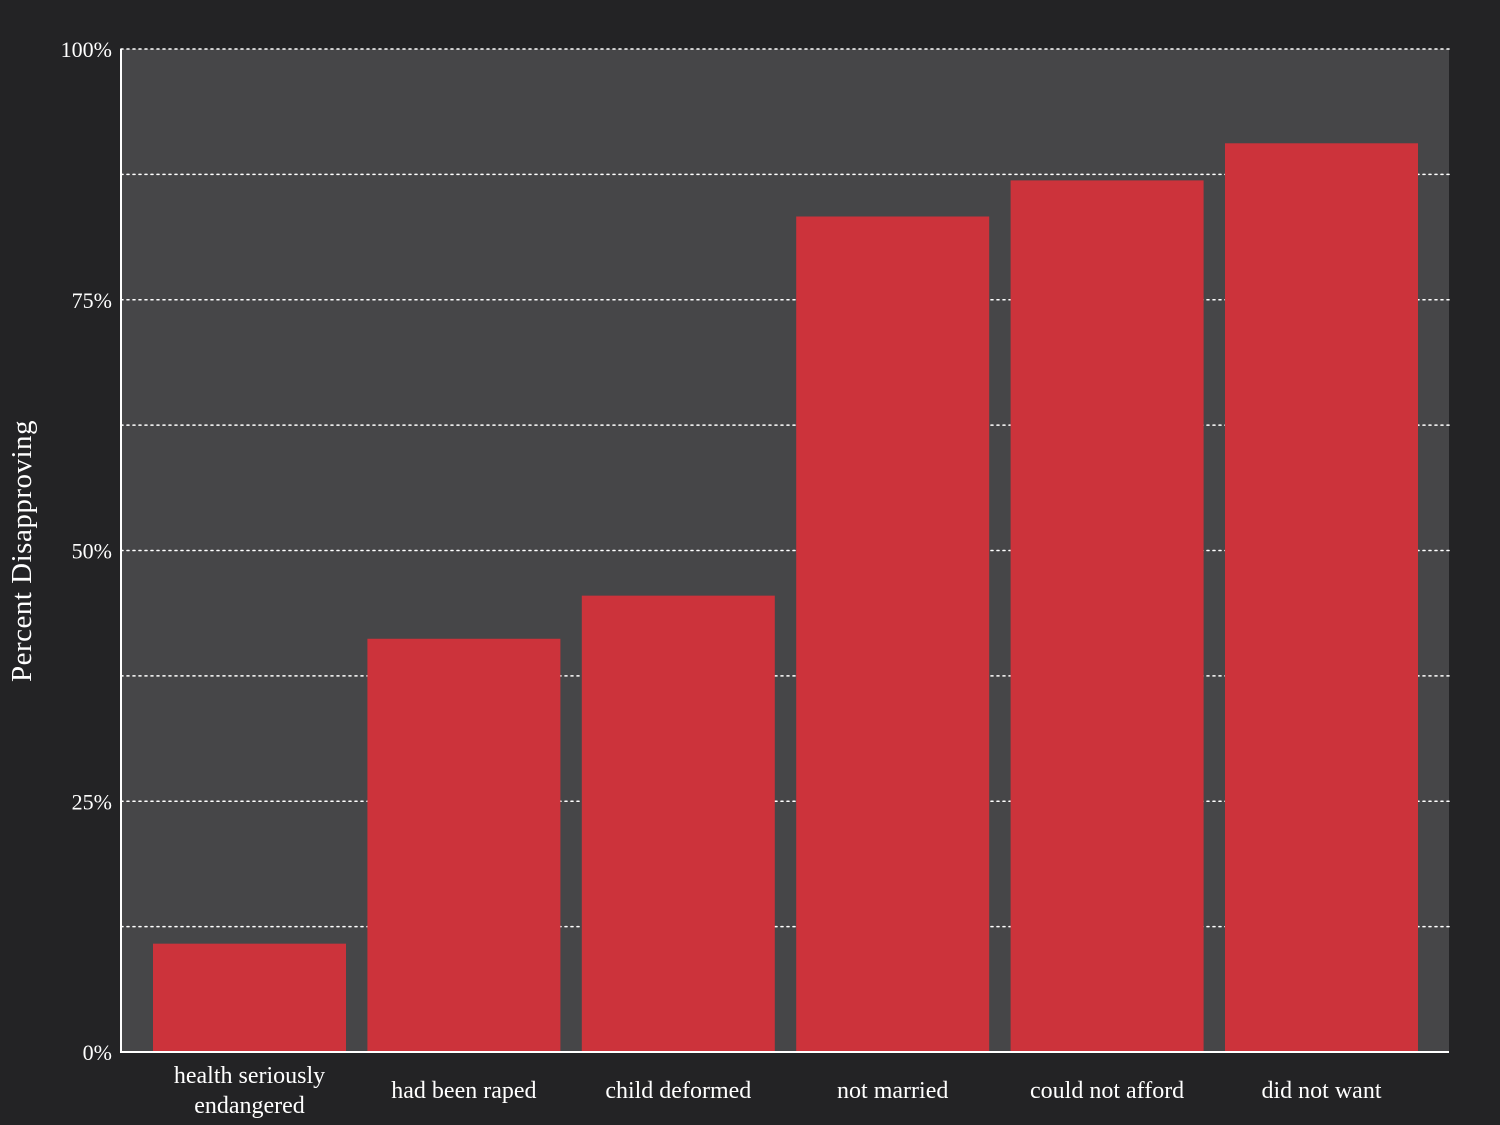 The height and width of the screenshot is (1125, 1500). What do you see at coordinates (86, 49) in the screenshot?
I see `y-tick-label: 100%` at bounding box center [86, 49].